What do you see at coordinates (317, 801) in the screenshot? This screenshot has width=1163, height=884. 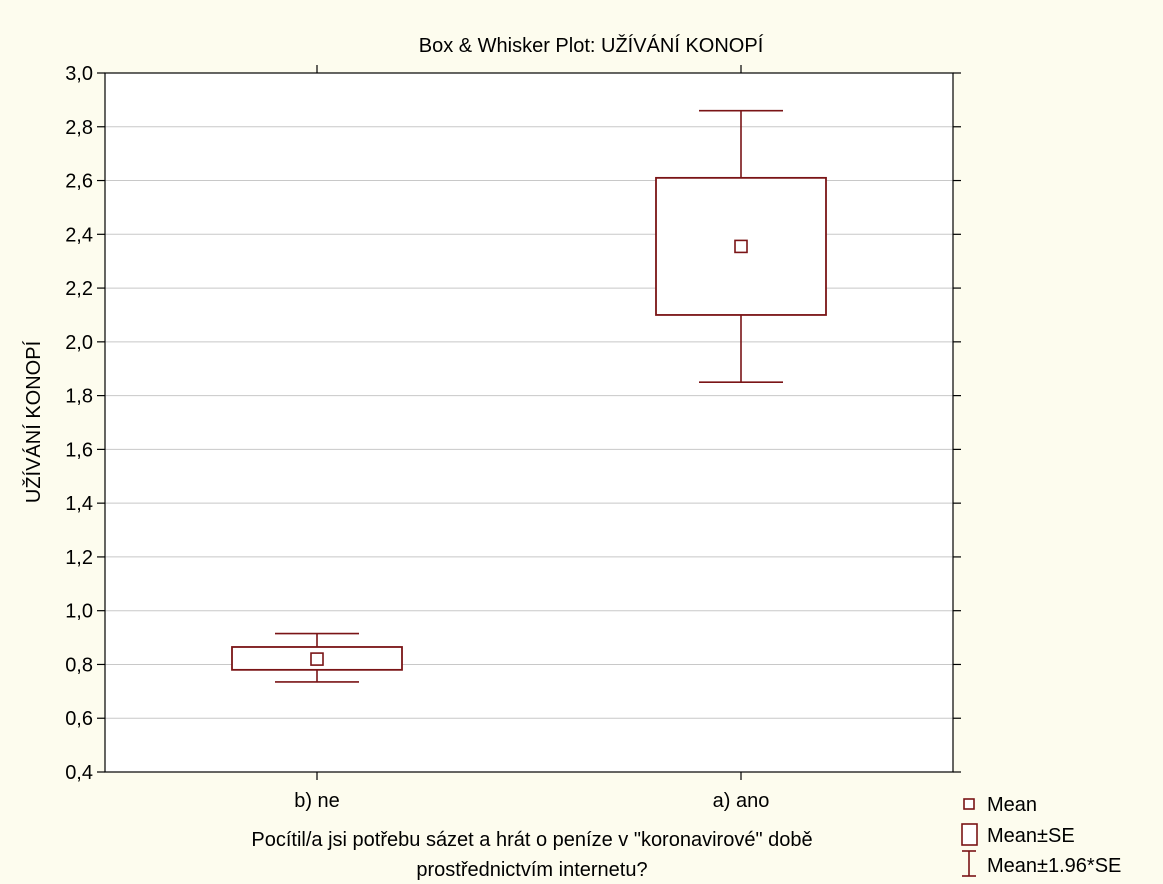 I see `x-tick-label: b) ne` at bounding box center [317, 801].